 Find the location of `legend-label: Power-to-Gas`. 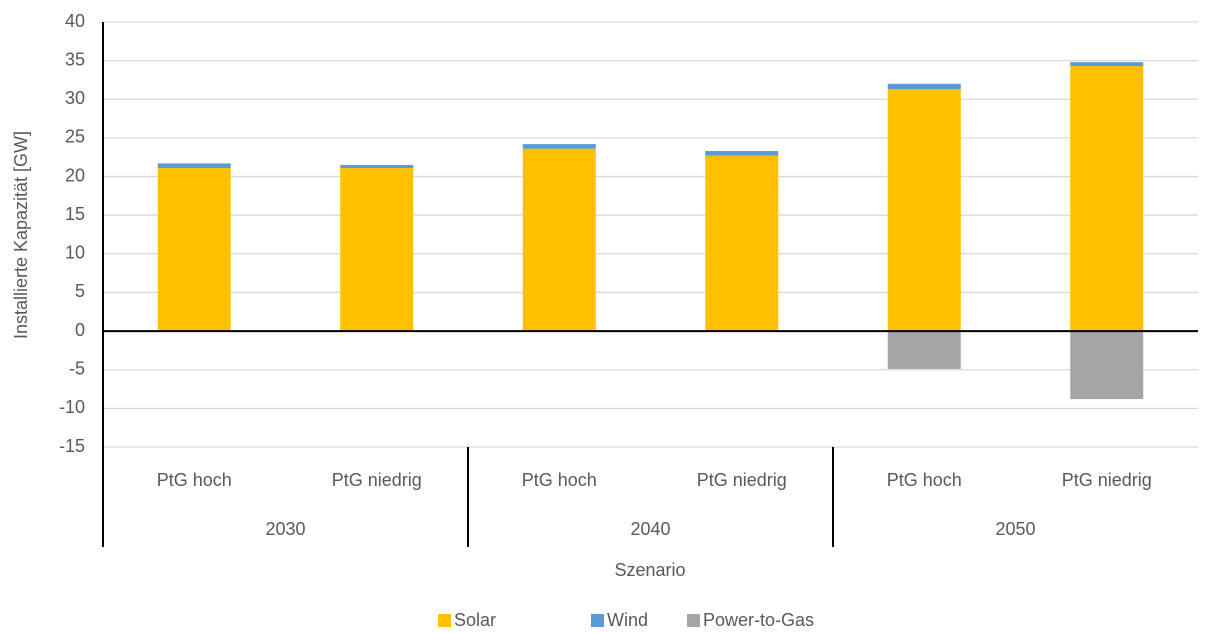

legend-label: Power-to-Gas is located at coordinates (758, 620).